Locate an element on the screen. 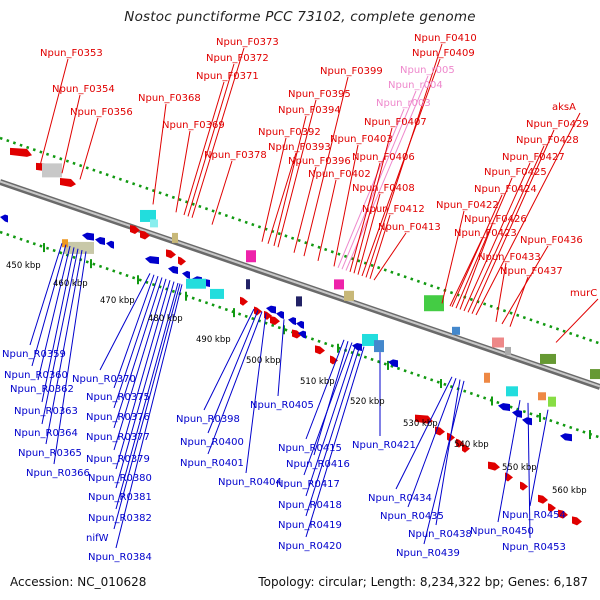 This screenshot has width=600, height=600. reverse-gene-label: Npun_R0400 is located at coordinates (212, 442).